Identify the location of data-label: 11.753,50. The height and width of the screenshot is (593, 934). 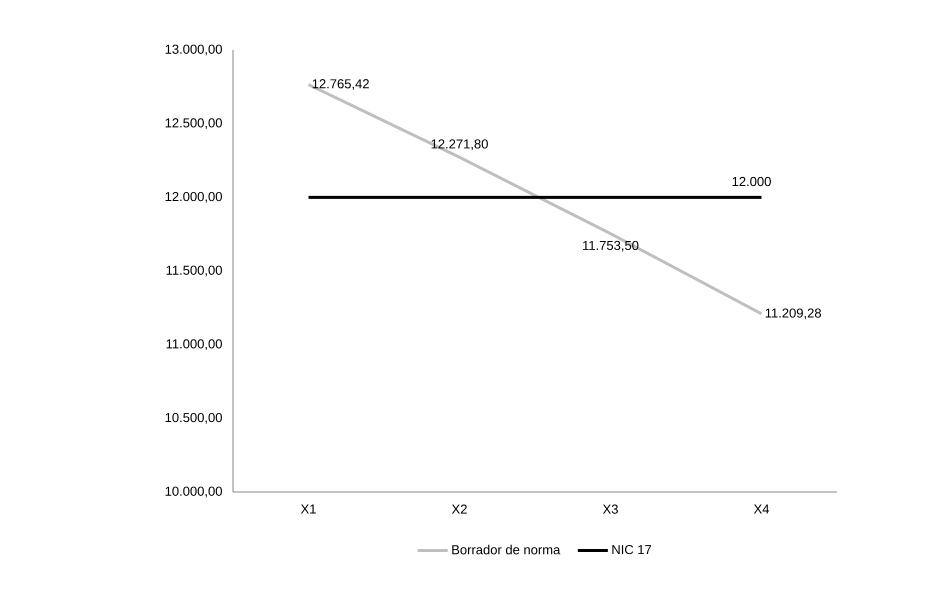
(610, 246).